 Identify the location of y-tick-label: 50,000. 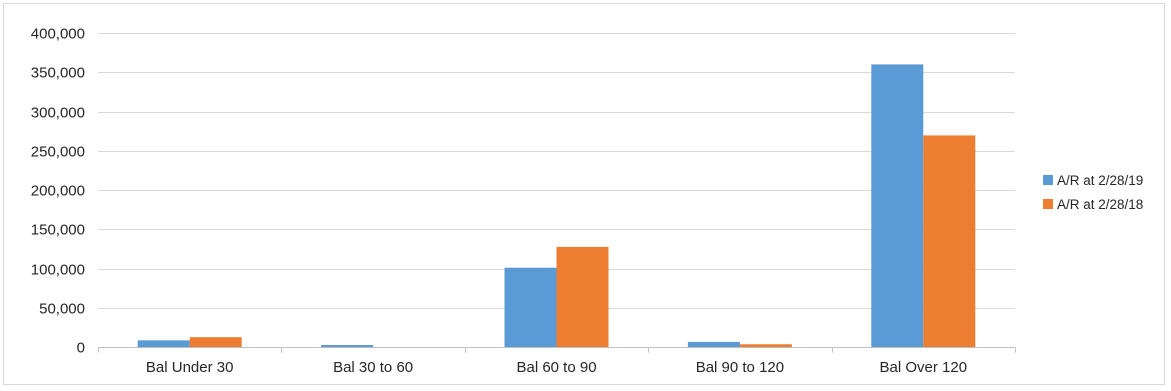
(62, 309).